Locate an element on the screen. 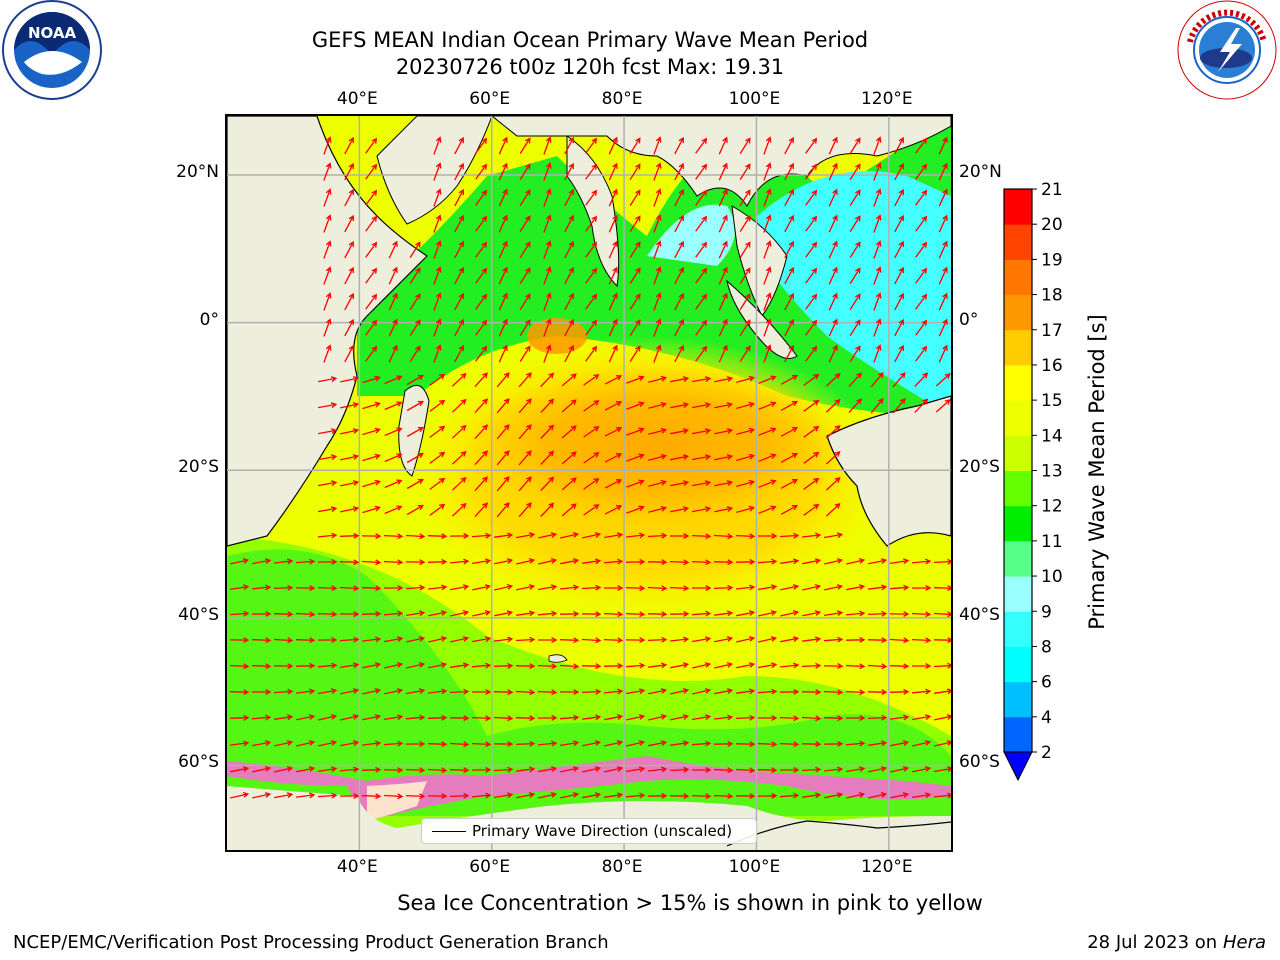 The width and height of the screenshot is (1280, 960). colorbar-tick-label: 11 is located at coordinates (1052, 542).